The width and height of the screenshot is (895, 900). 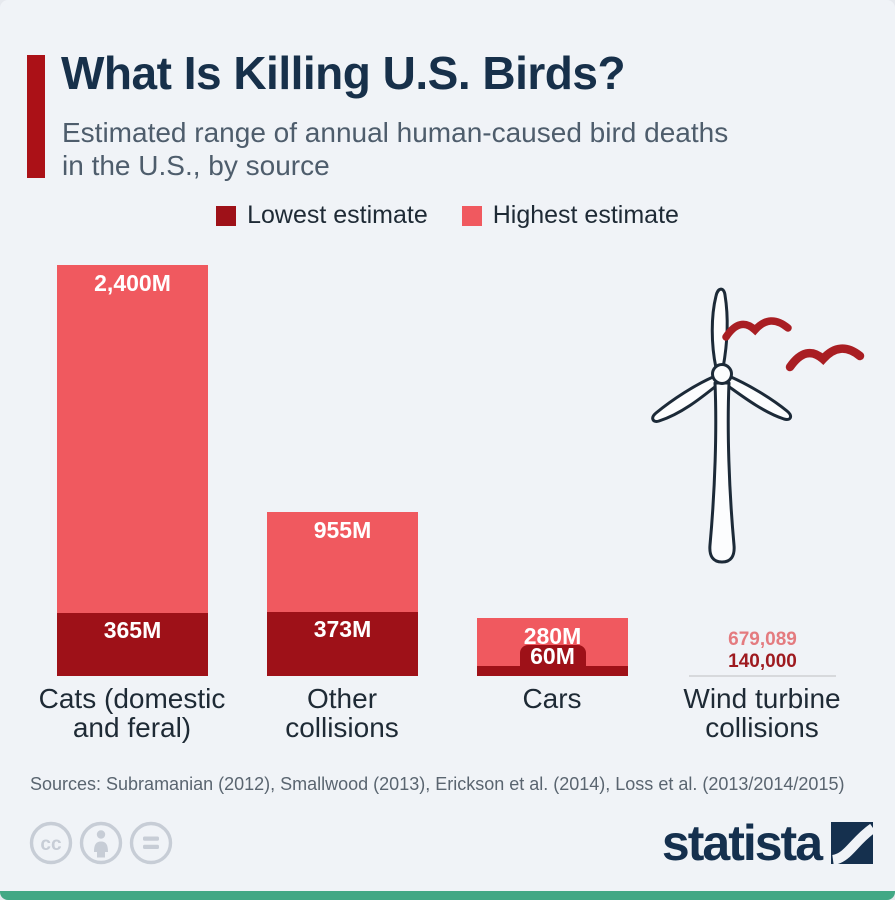 I want to click on chart-legend: Lowest estimate Highest estimate, so click(x=447, y=215).